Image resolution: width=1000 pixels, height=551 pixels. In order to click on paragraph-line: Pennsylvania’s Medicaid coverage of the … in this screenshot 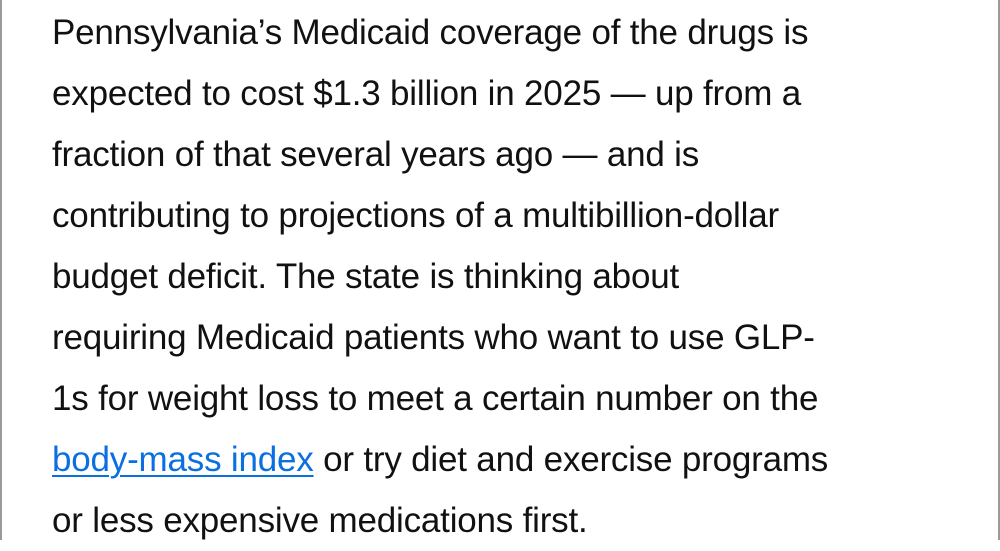, I will do `click(430, 32)`.